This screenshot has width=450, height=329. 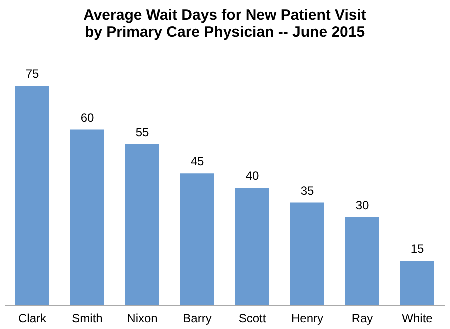 I want to click on data-label: 75, so click(x=33, y=74).